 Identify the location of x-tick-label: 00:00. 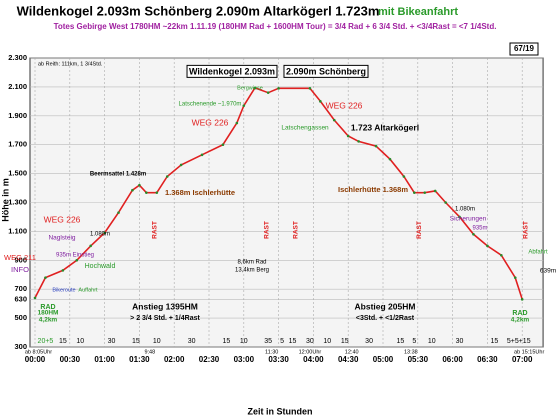
(35, 359).